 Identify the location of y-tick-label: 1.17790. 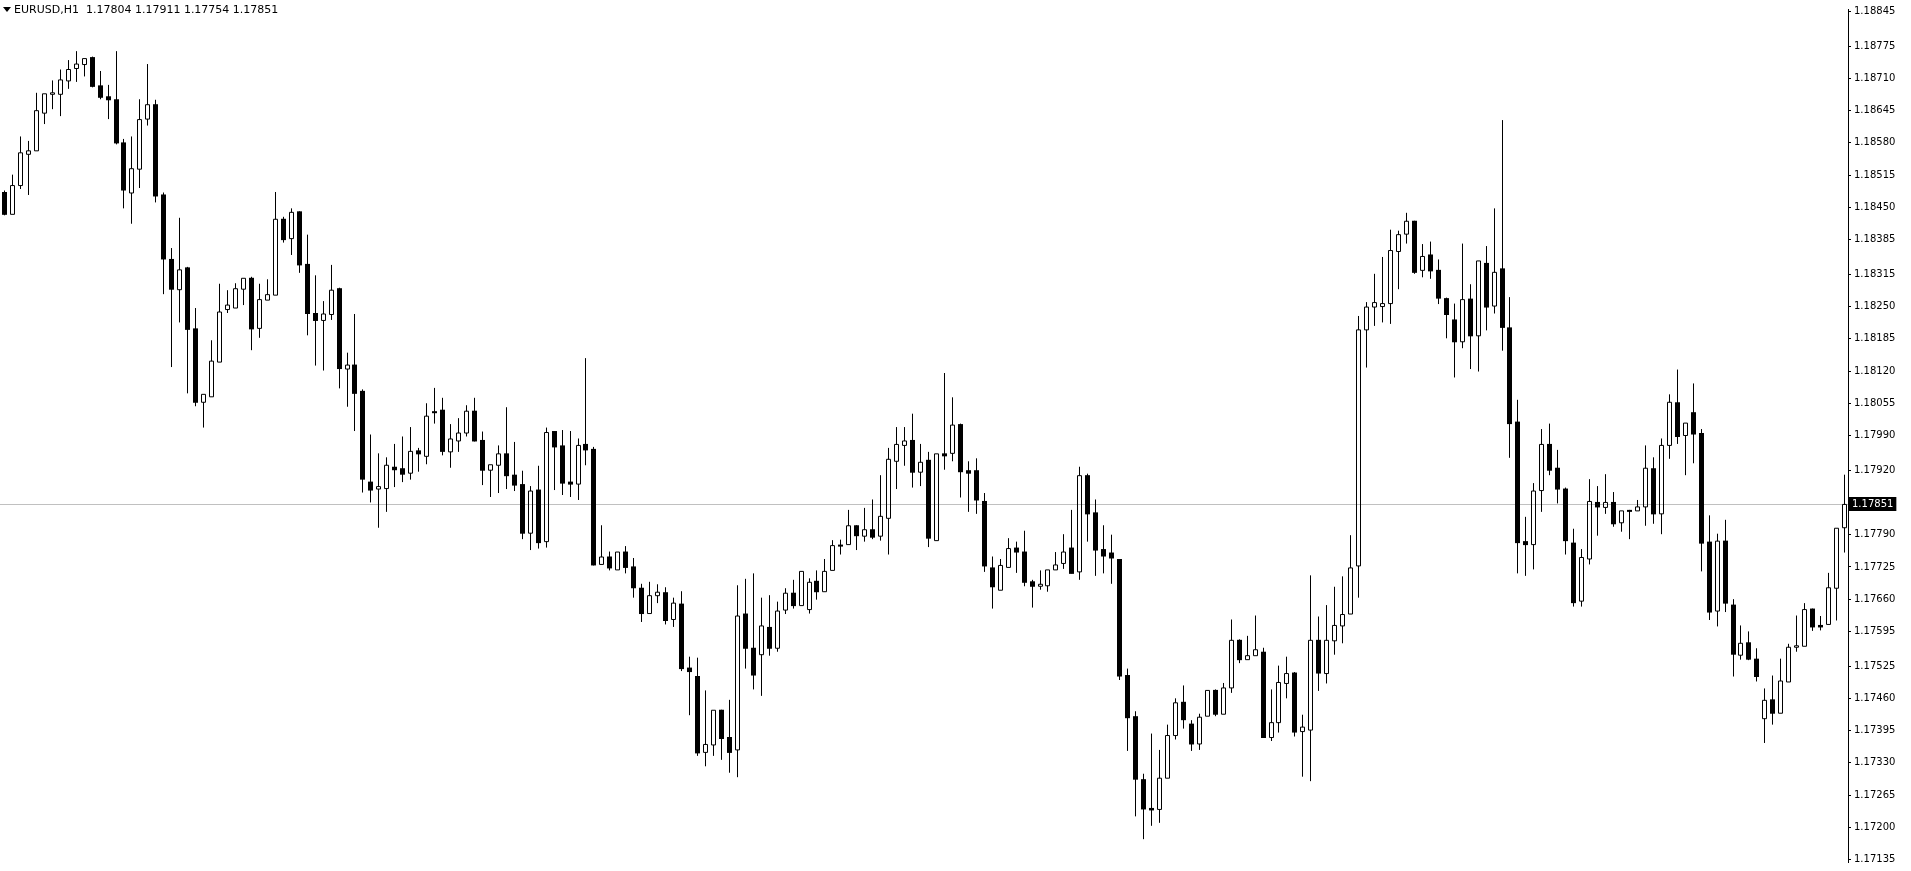
(1875, 534).